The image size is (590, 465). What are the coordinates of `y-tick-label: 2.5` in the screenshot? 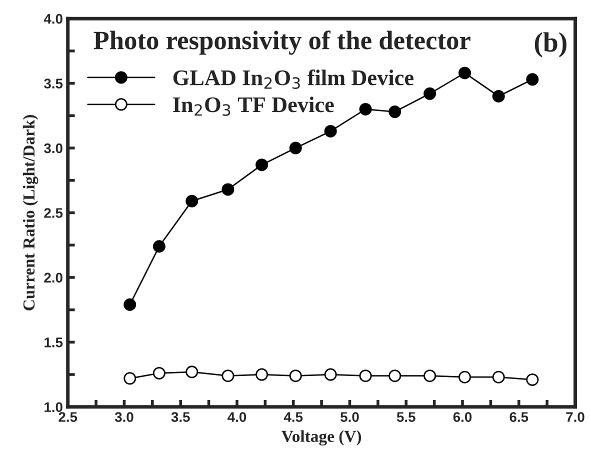 It's located at (53, 213).